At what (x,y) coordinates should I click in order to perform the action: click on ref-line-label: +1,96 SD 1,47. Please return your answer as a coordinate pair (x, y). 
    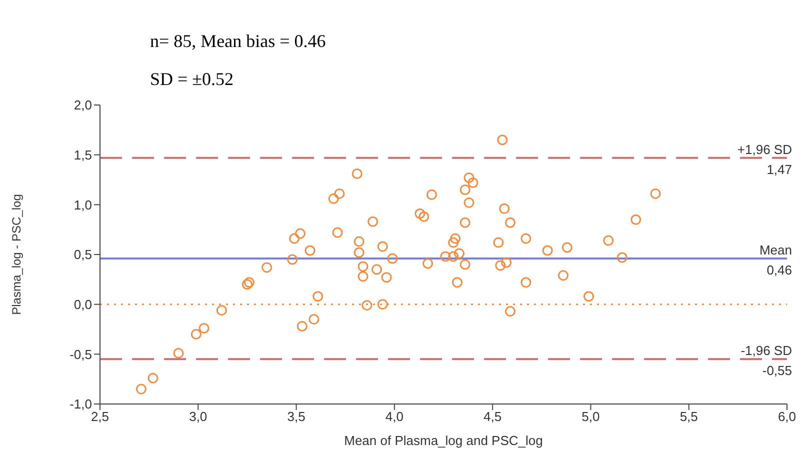
    Looking at the image, I should click on (764, 159).